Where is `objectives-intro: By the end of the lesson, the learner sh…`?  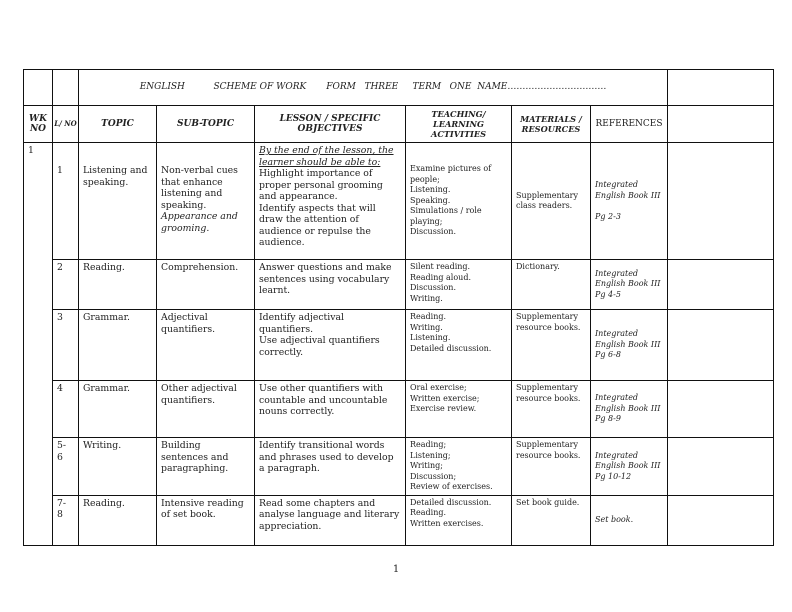 objectives-intro: By the end of the lesson, the learner sh… is located at coordinates (326, 156).